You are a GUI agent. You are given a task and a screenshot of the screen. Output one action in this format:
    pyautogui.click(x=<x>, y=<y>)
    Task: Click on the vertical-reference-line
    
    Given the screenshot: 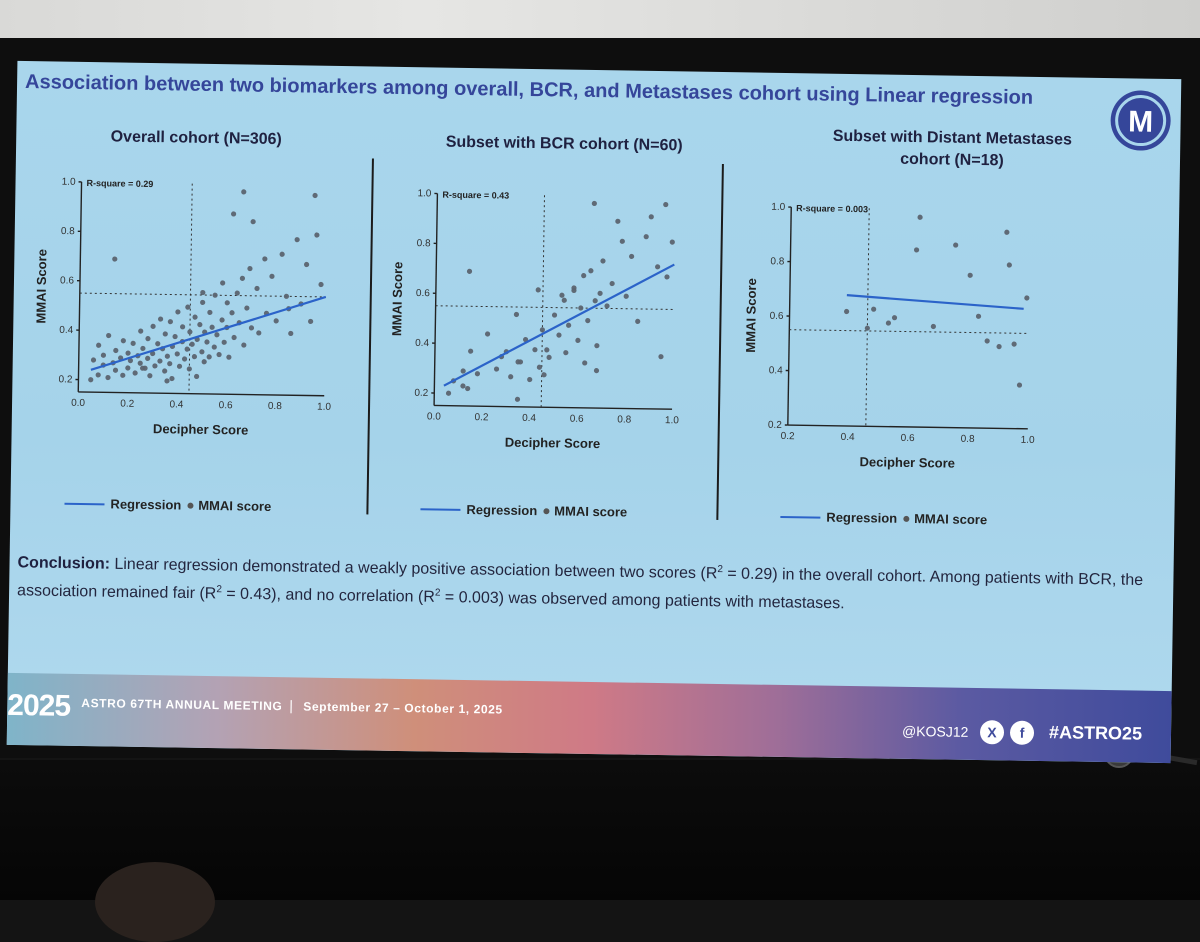 What is the action you would take?
    pyautogui.click(x=867, y=317)
    